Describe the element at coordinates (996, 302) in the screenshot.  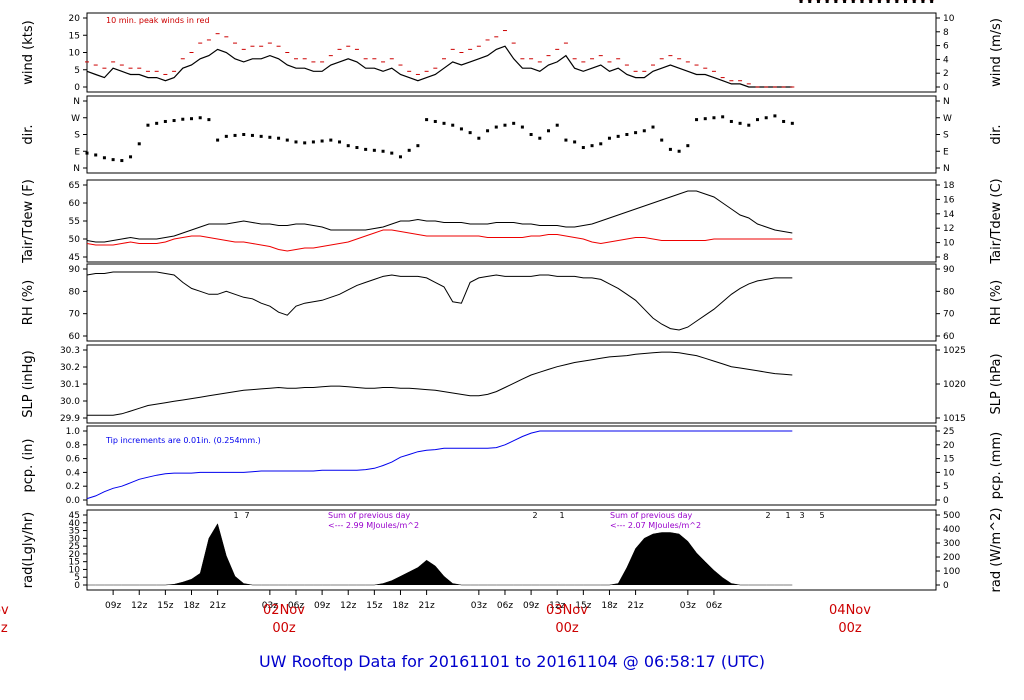
I see `rh-ylabel-right: RH (%)` at that location.